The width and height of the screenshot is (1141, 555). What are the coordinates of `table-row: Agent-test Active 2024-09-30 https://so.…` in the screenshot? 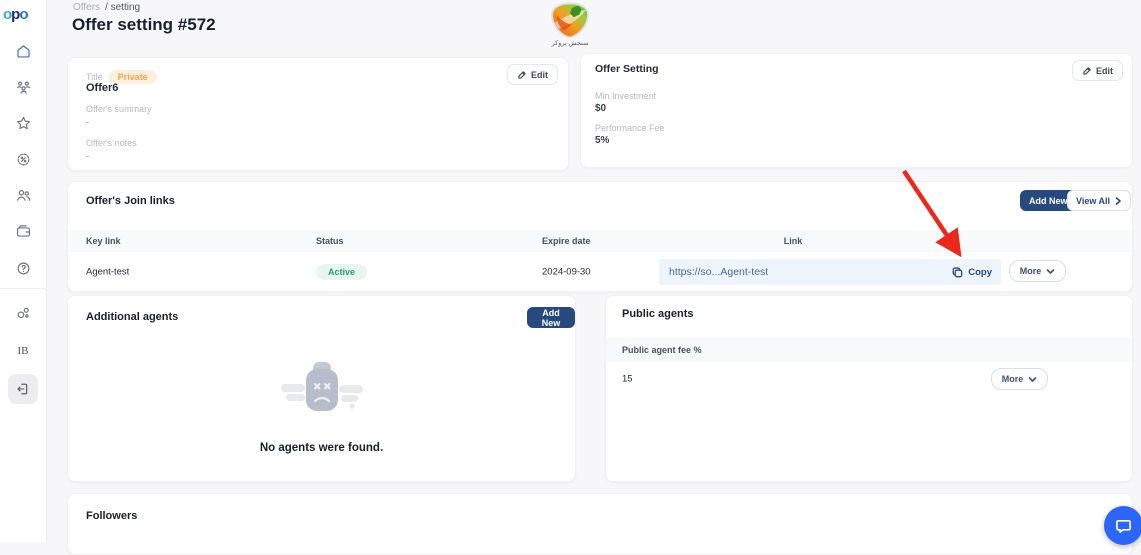 It's located at (600, 271).